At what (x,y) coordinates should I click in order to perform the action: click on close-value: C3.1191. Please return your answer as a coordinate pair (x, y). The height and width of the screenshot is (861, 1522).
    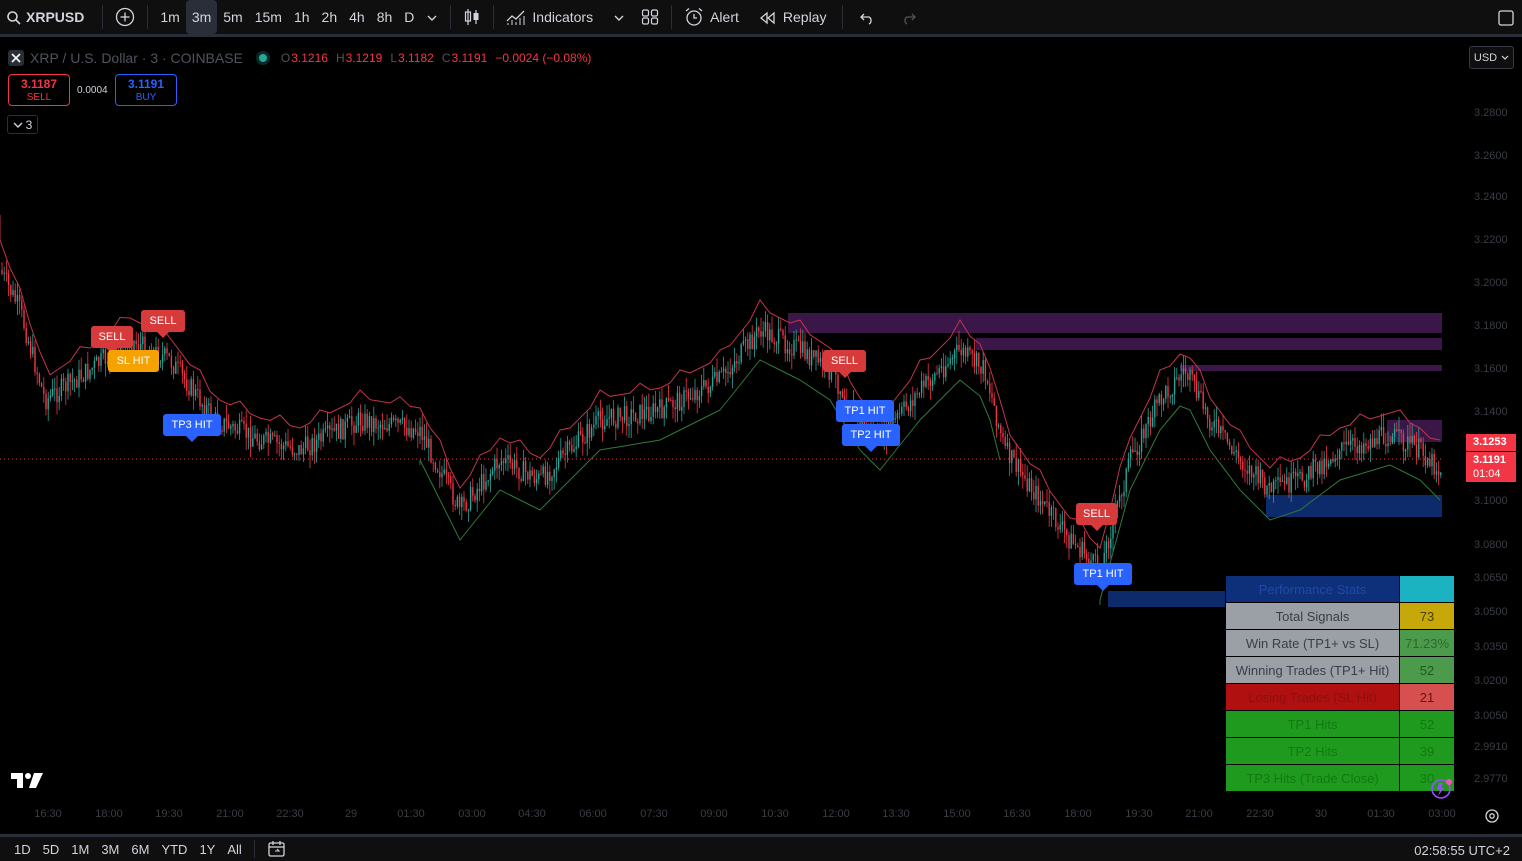
    Looking at the image, I should click on (464, 58).